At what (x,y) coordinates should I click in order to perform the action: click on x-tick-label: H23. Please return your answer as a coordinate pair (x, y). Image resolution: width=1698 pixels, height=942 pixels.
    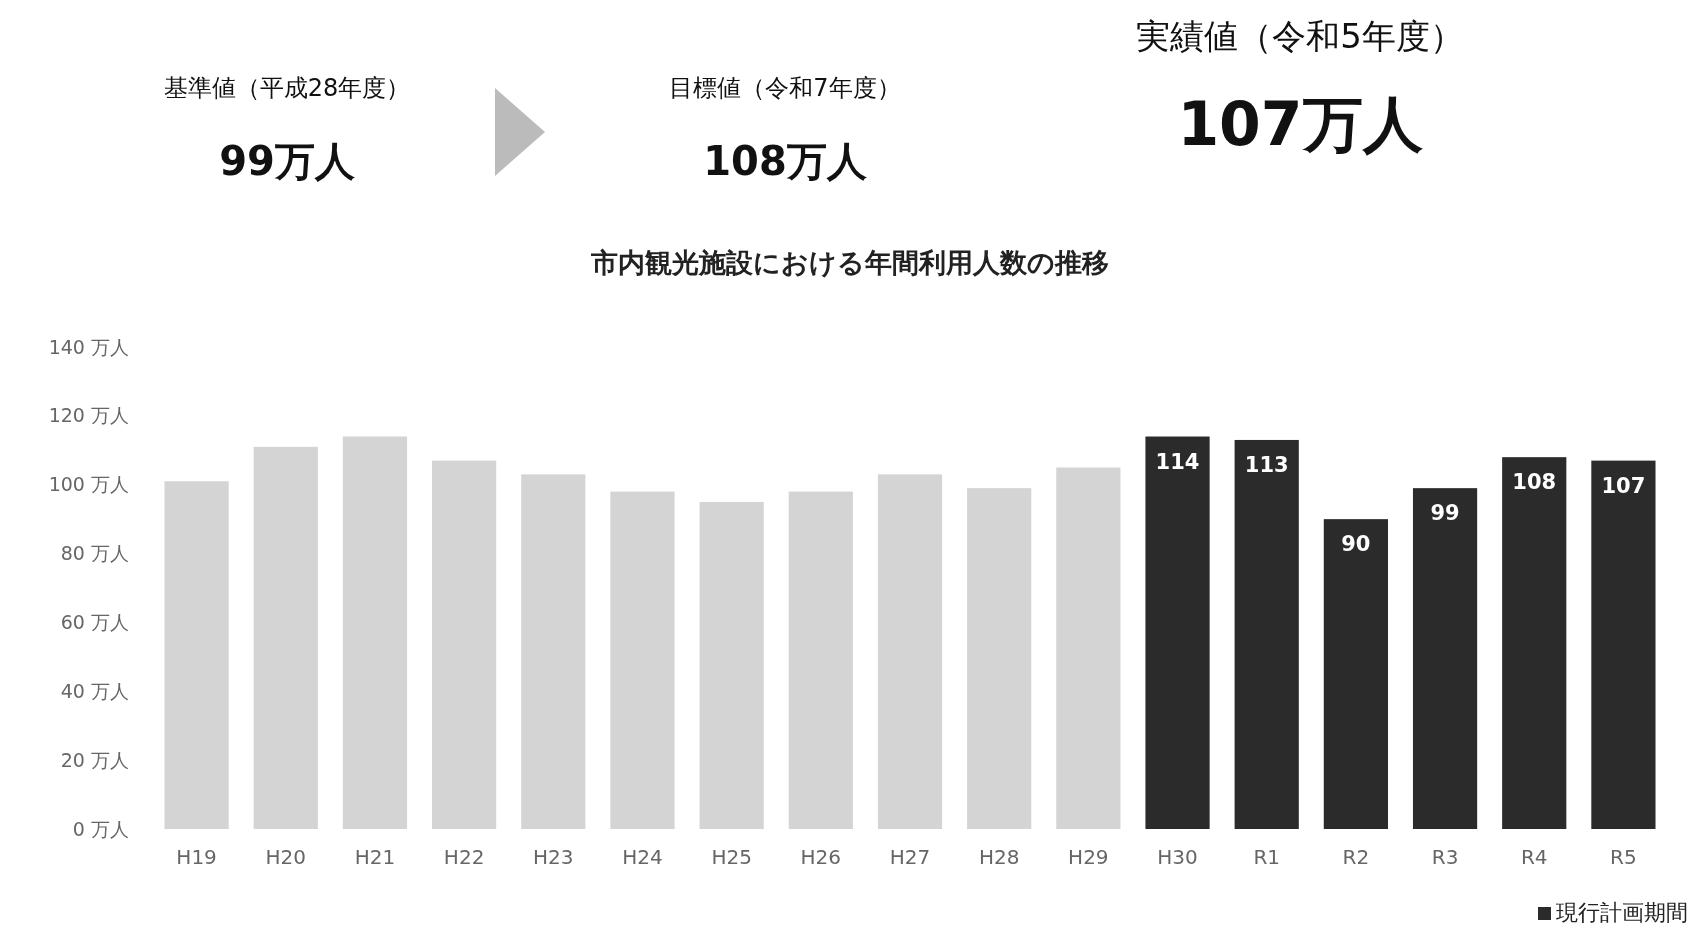
    Looking at the image, I should click on (553, 857).